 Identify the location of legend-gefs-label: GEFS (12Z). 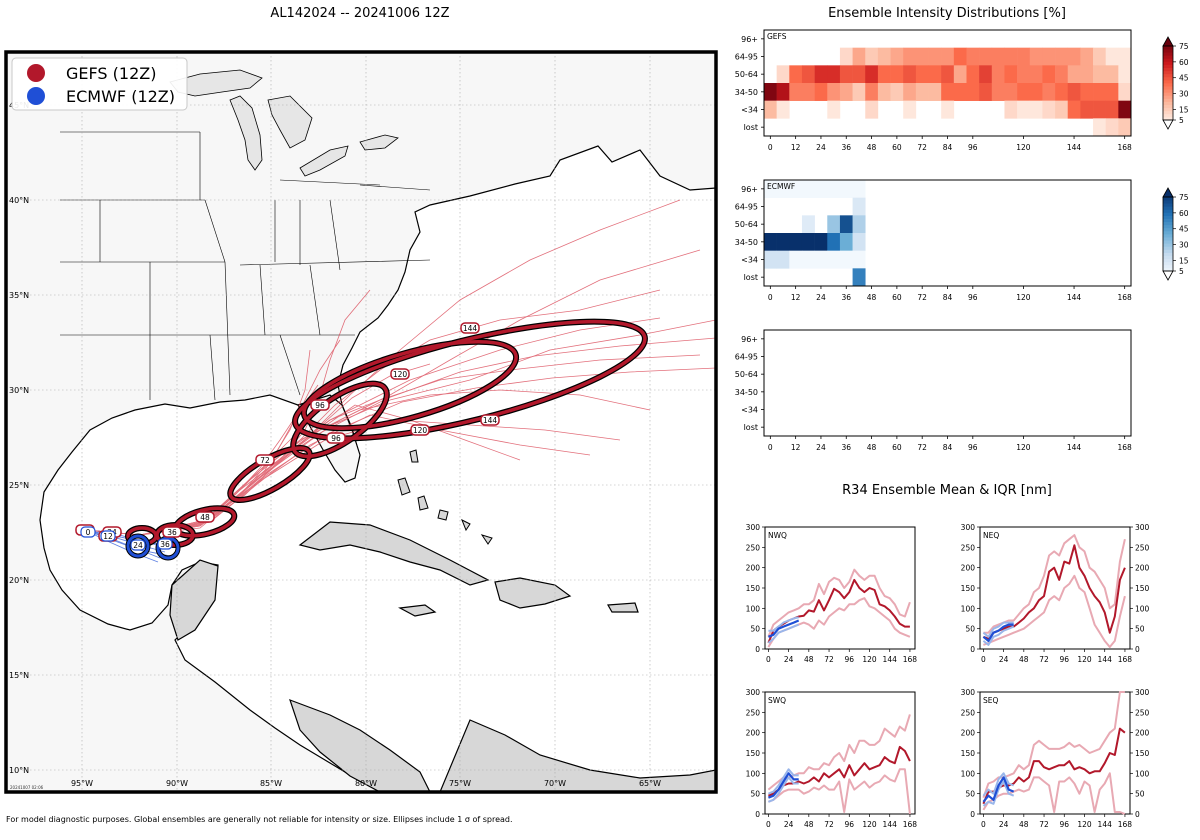
(111, 73).